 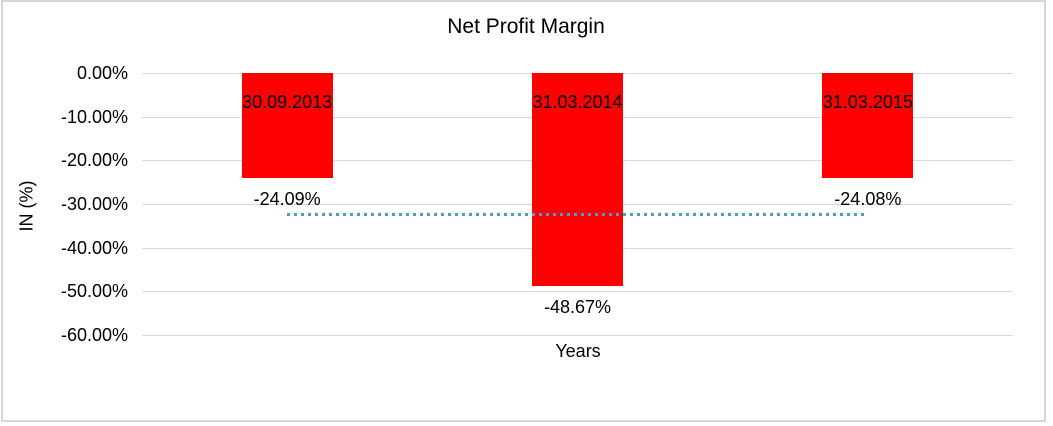 I want to click on y-tick-label: -30.00%, so click(x=94, y=204).